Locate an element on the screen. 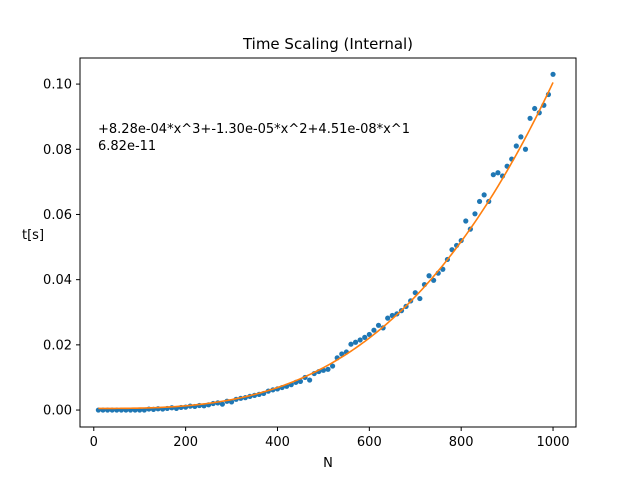 The width and height of the screenshot is (640, 480). x-tick-label: 600 is located at coordinates (369, 442).